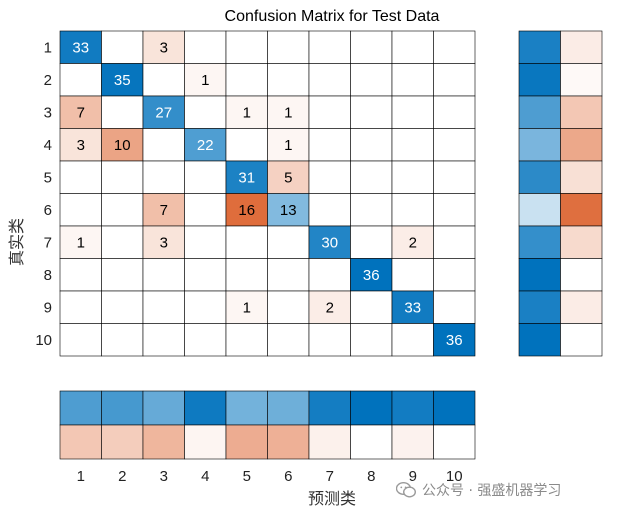  What do you see at coordinates (16, 242) in the screenshot?
I see `y-axis-label: 真实类` at bounding box center [16, 242].